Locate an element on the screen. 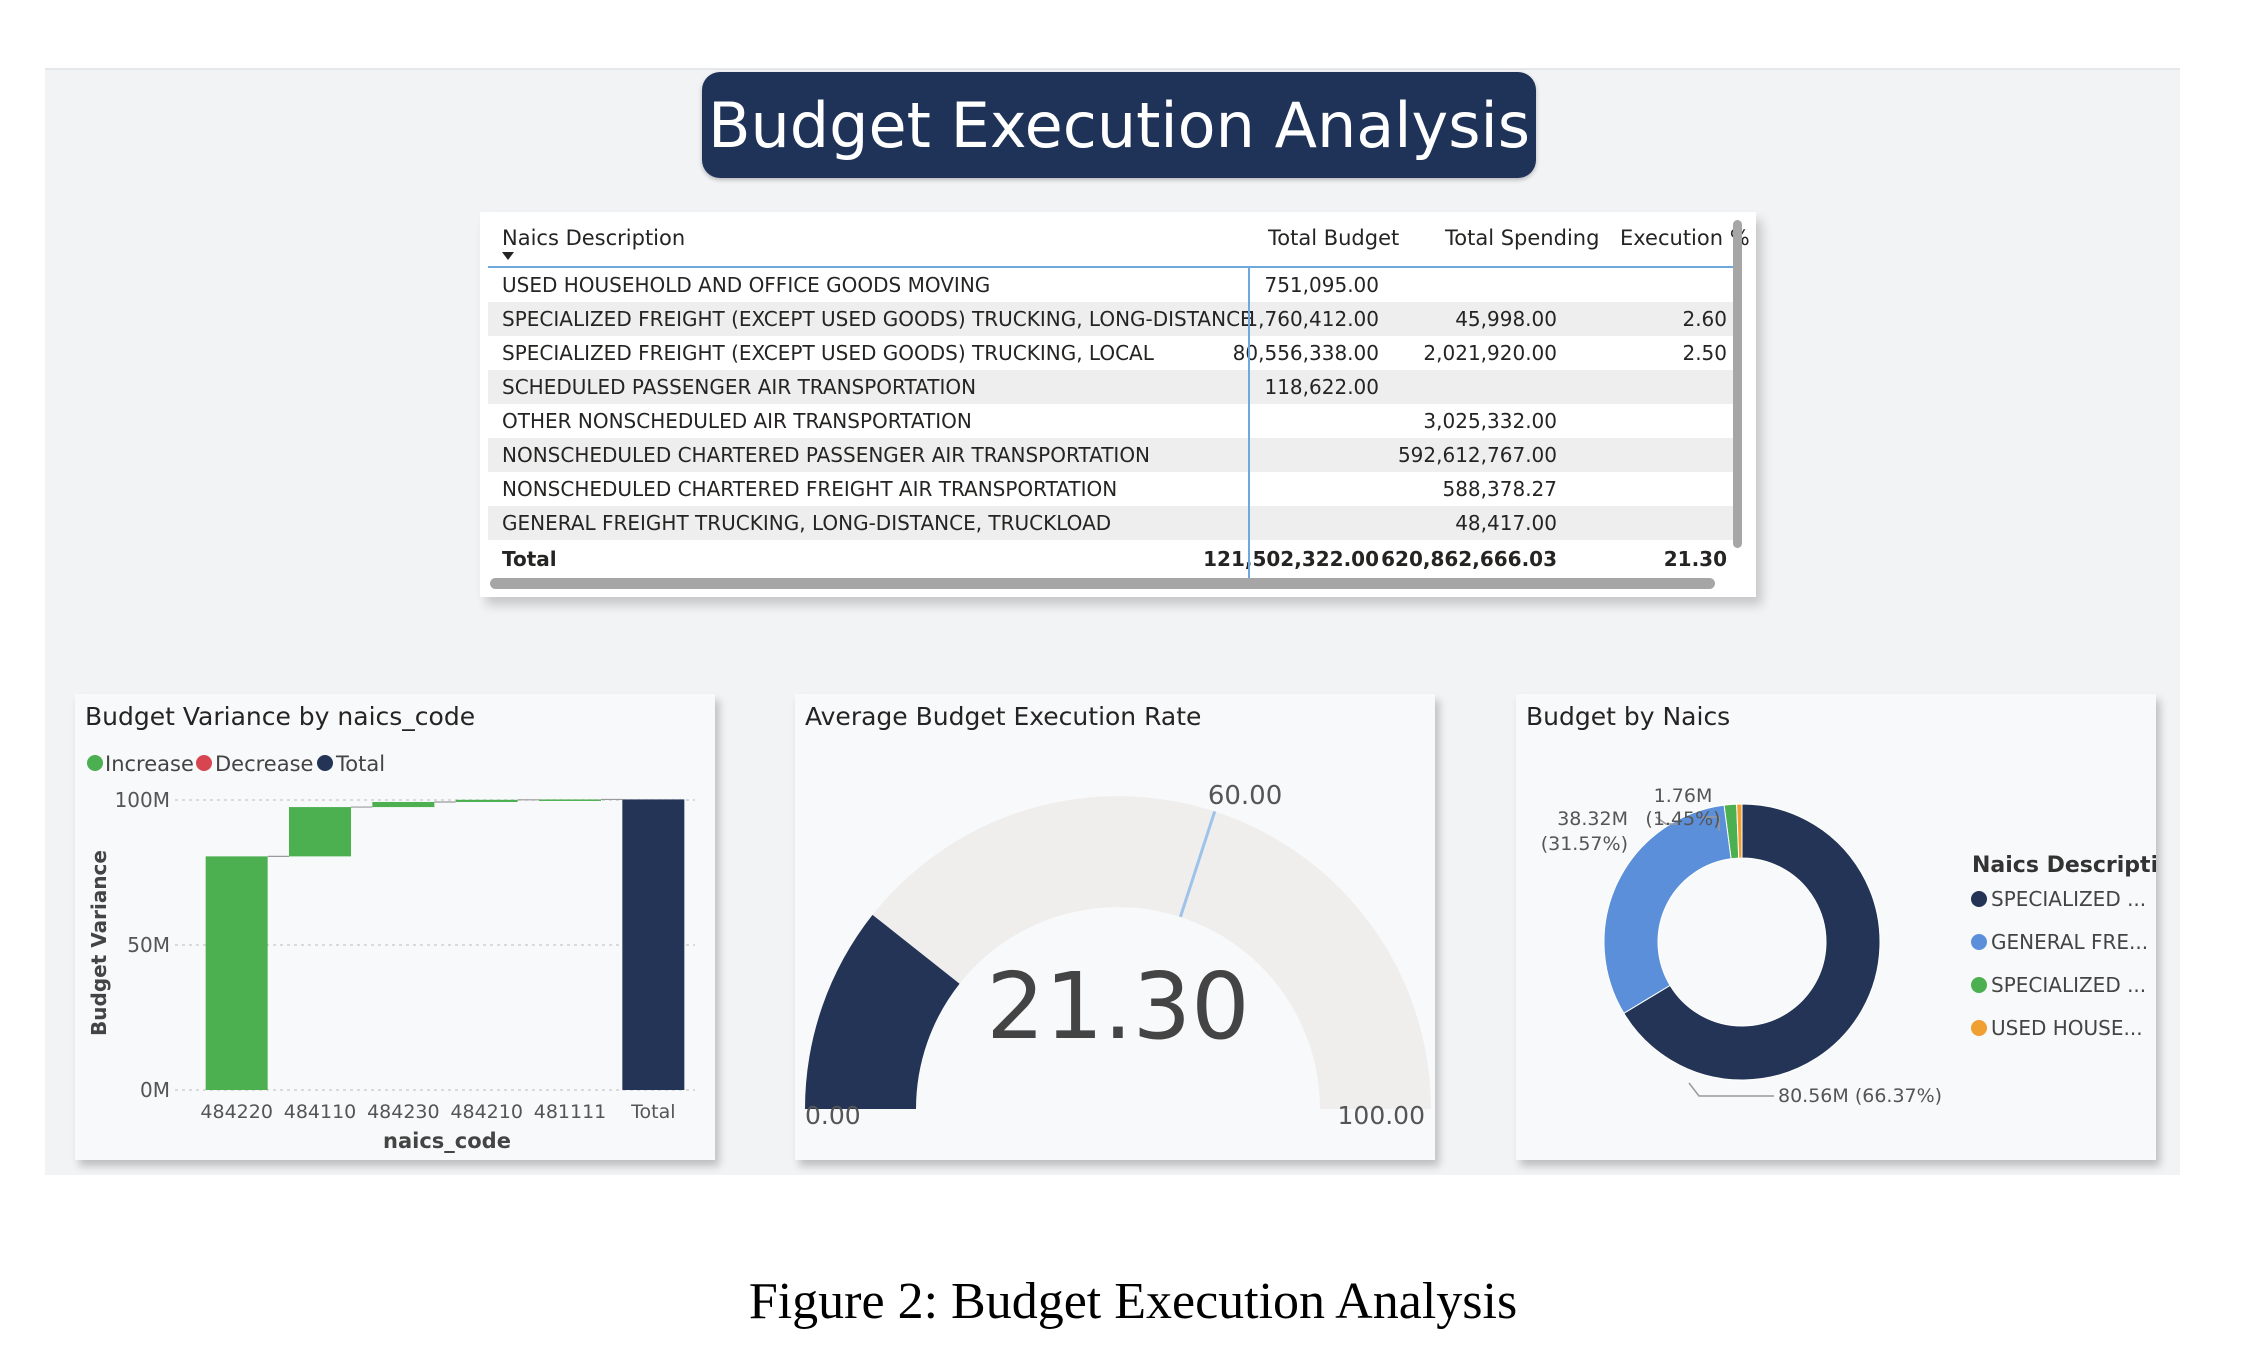  figure-caption: Figure 2: Budget Execution Analysis is located at coordinates (1133, 1301).